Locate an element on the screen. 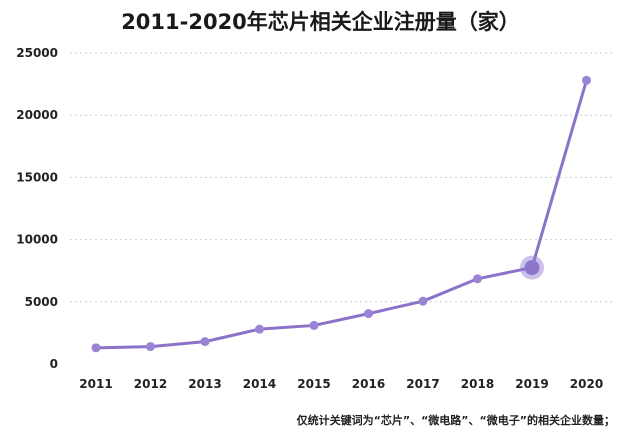  y-tick-label: 0 is located at coordinates (54, 364).